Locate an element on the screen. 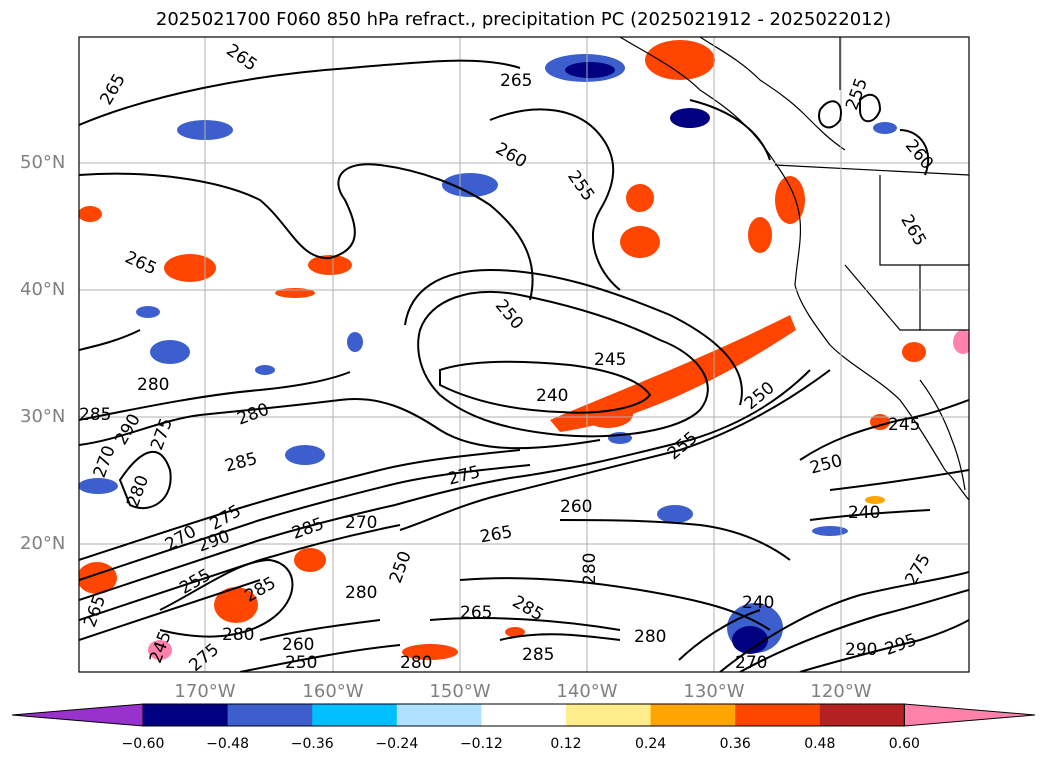 The width and height of the screenshot is (1047, 765). colorbar-tick-label: 0.60 is located at coordinates (904, 744).